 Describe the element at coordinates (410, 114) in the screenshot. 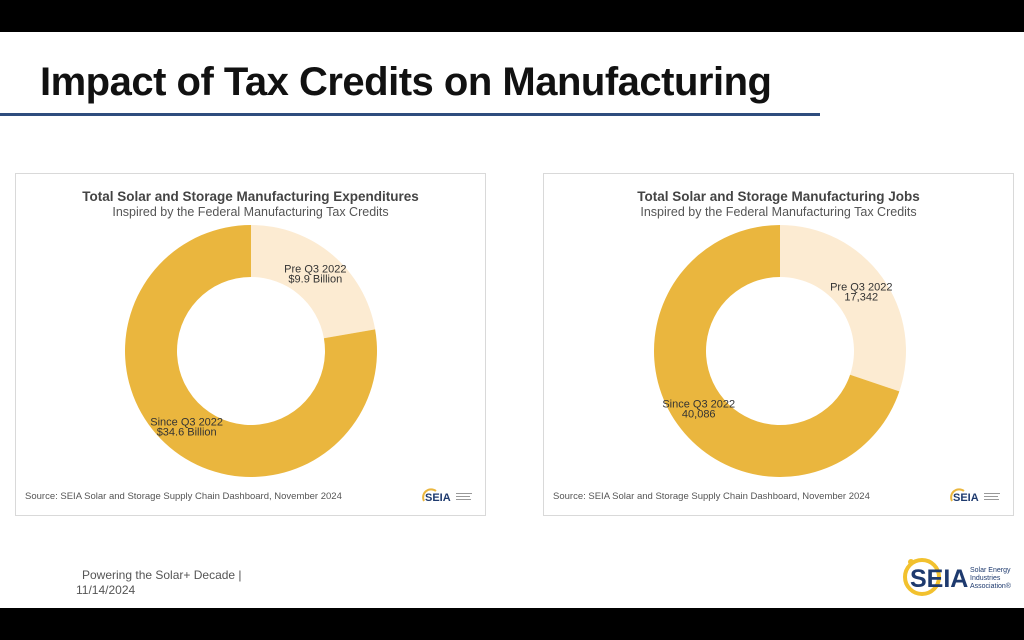

I see `title-underline` at that location.